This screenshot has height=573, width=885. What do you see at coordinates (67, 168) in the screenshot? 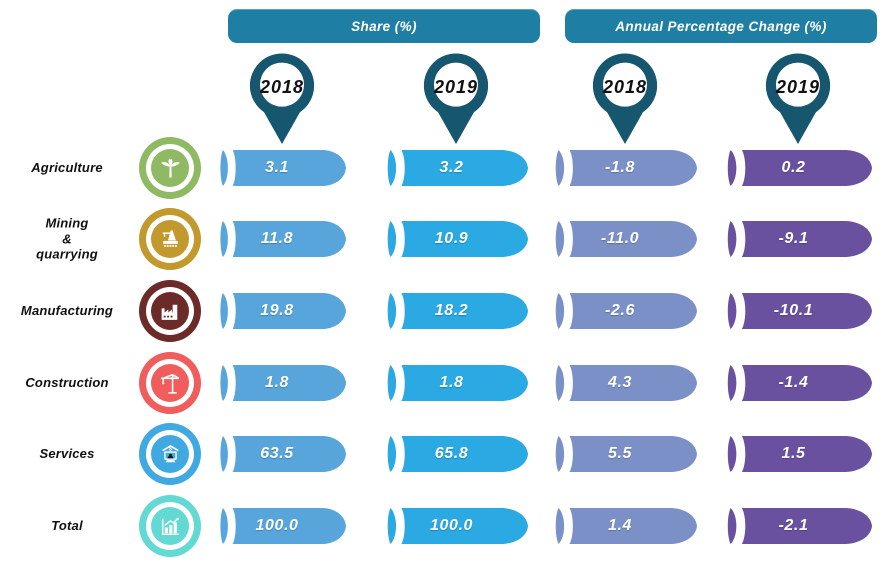
I see `sector-label: Agriculture` at bounding box center [67, 168].